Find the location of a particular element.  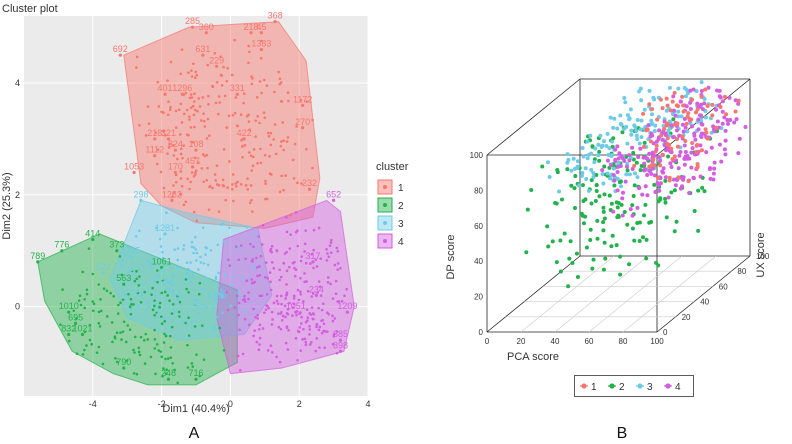

legend-b-label-1: 1 is located at coordinates (594, 387).